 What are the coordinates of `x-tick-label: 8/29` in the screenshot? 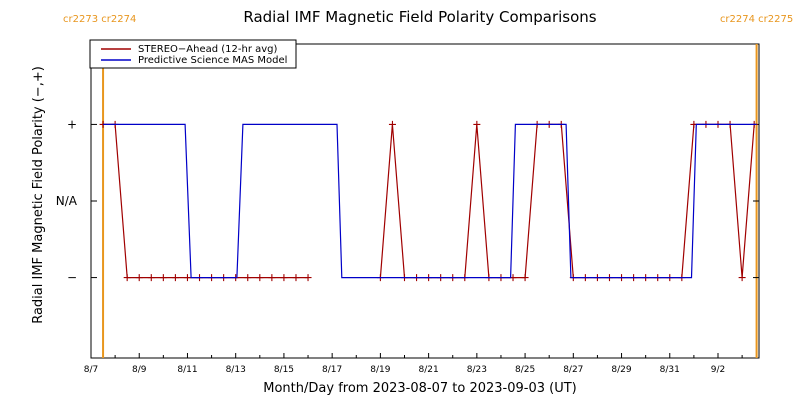 It's located at (621, 370).